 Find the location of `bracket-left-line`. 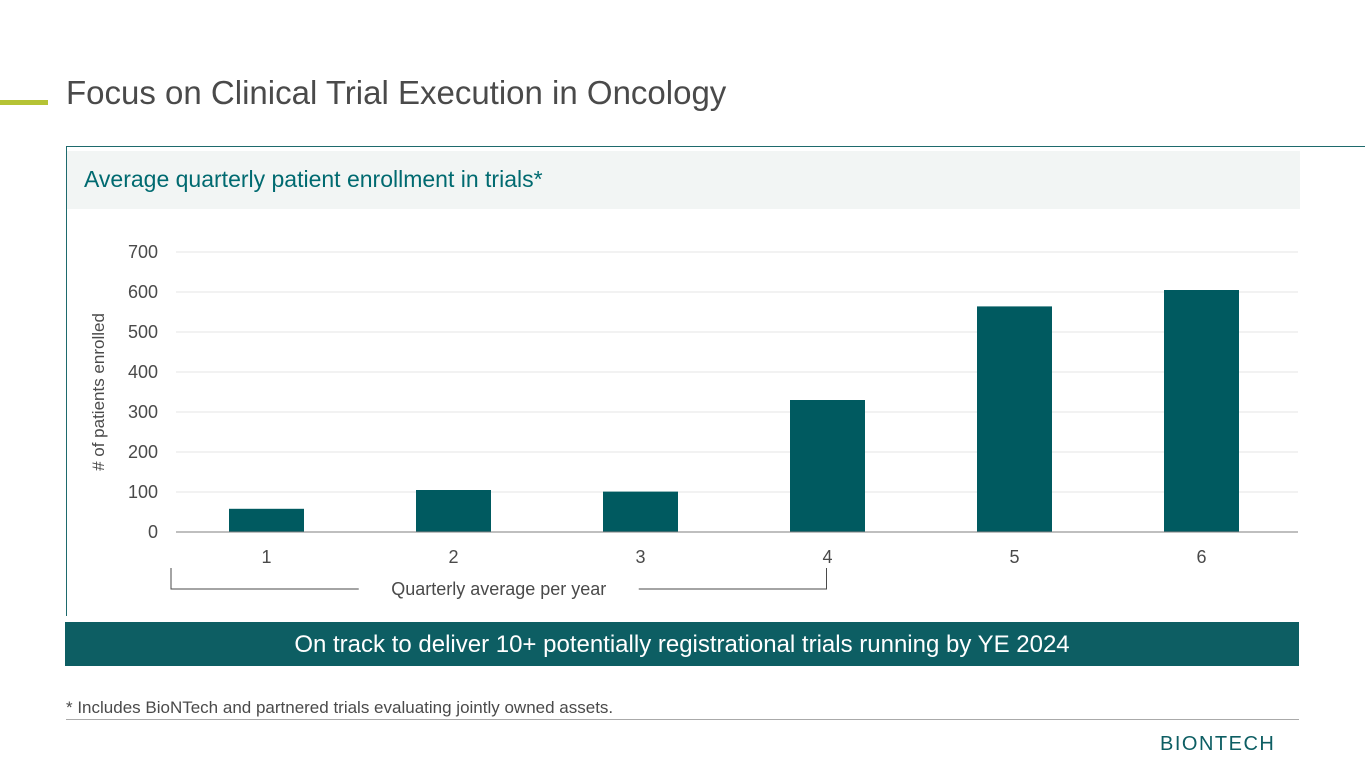

bracket-left-line is located at coordinates (264, 579).